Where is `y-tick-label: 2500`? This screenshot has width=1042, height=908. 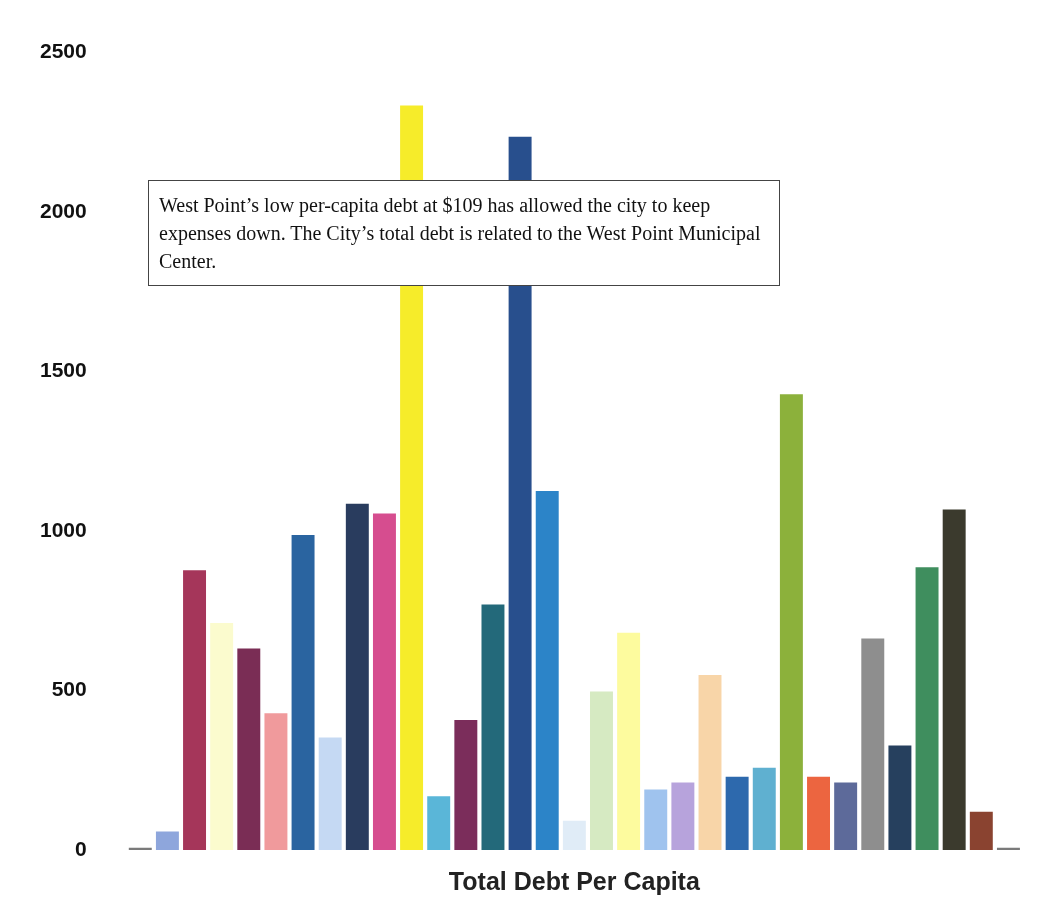
y-tick-label: 2500 is located at coordinates (63, 51).